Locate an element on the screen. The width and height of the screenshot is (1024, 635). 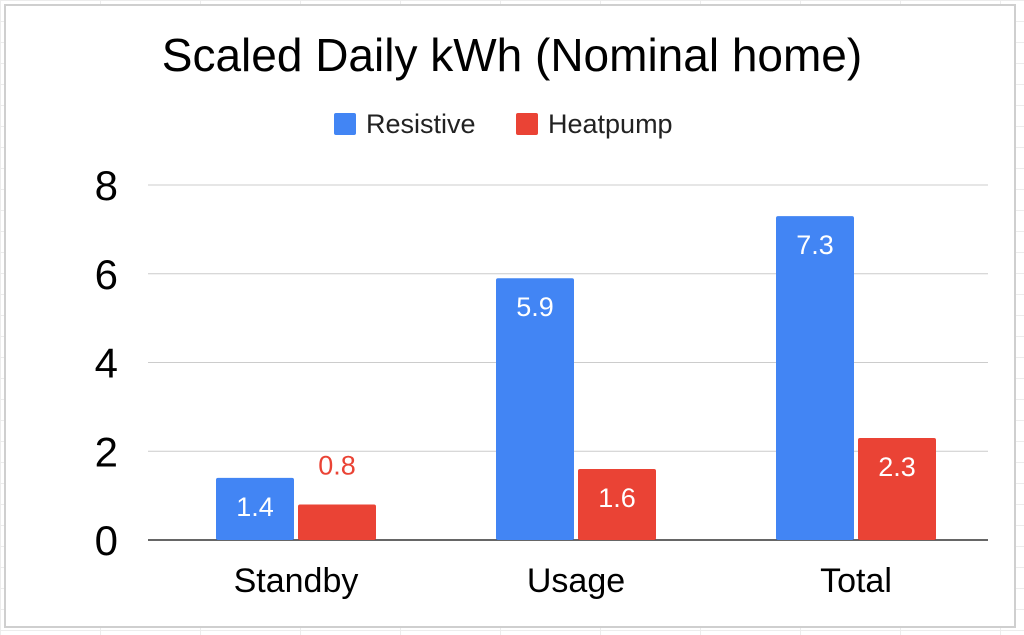
bar-heatpump-standby is located at coordinates (337, 522).